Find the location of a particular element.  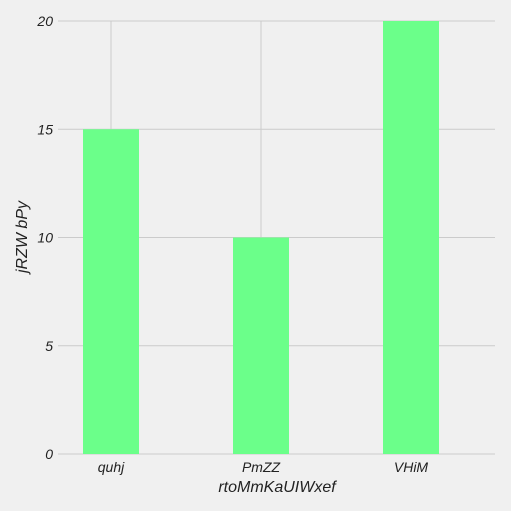

x-tick-label: VHiM is located at coordinates (411, 467).